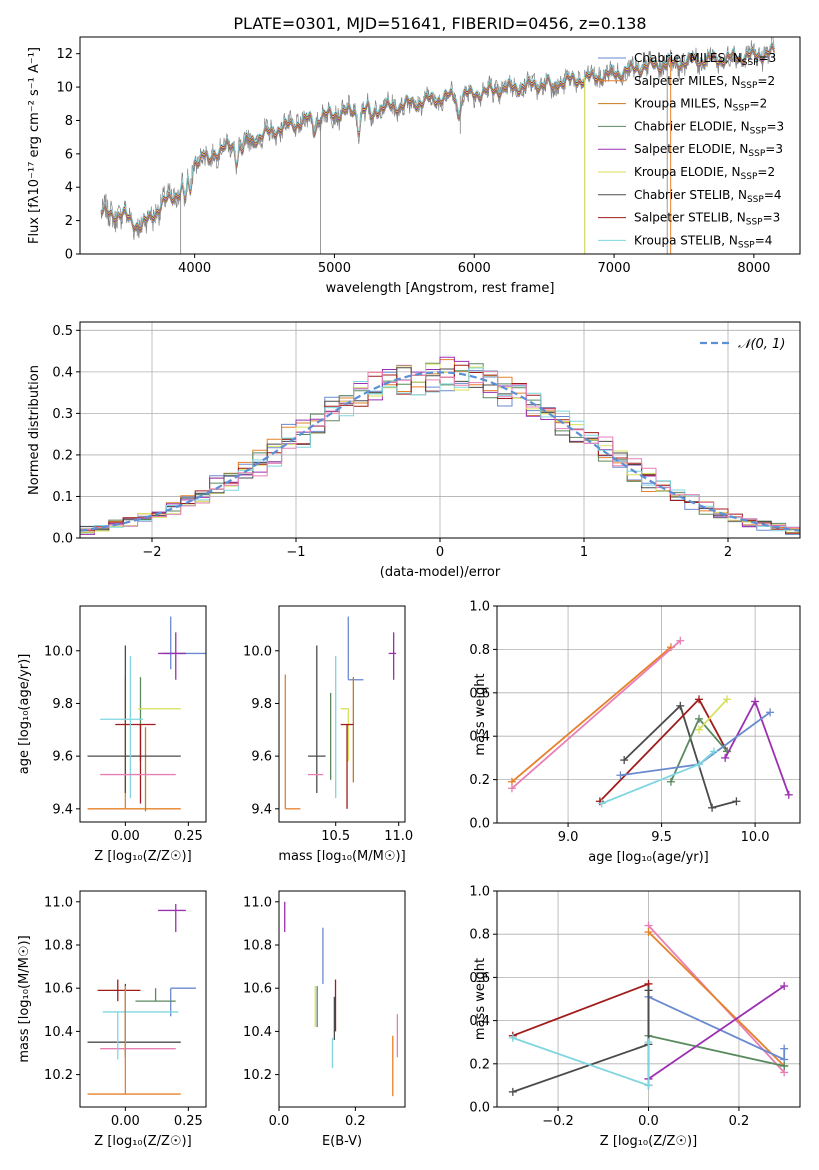 This screenshot has width=819, height=1170. I want to click on x-tick-label: −1, so click(295, 552).